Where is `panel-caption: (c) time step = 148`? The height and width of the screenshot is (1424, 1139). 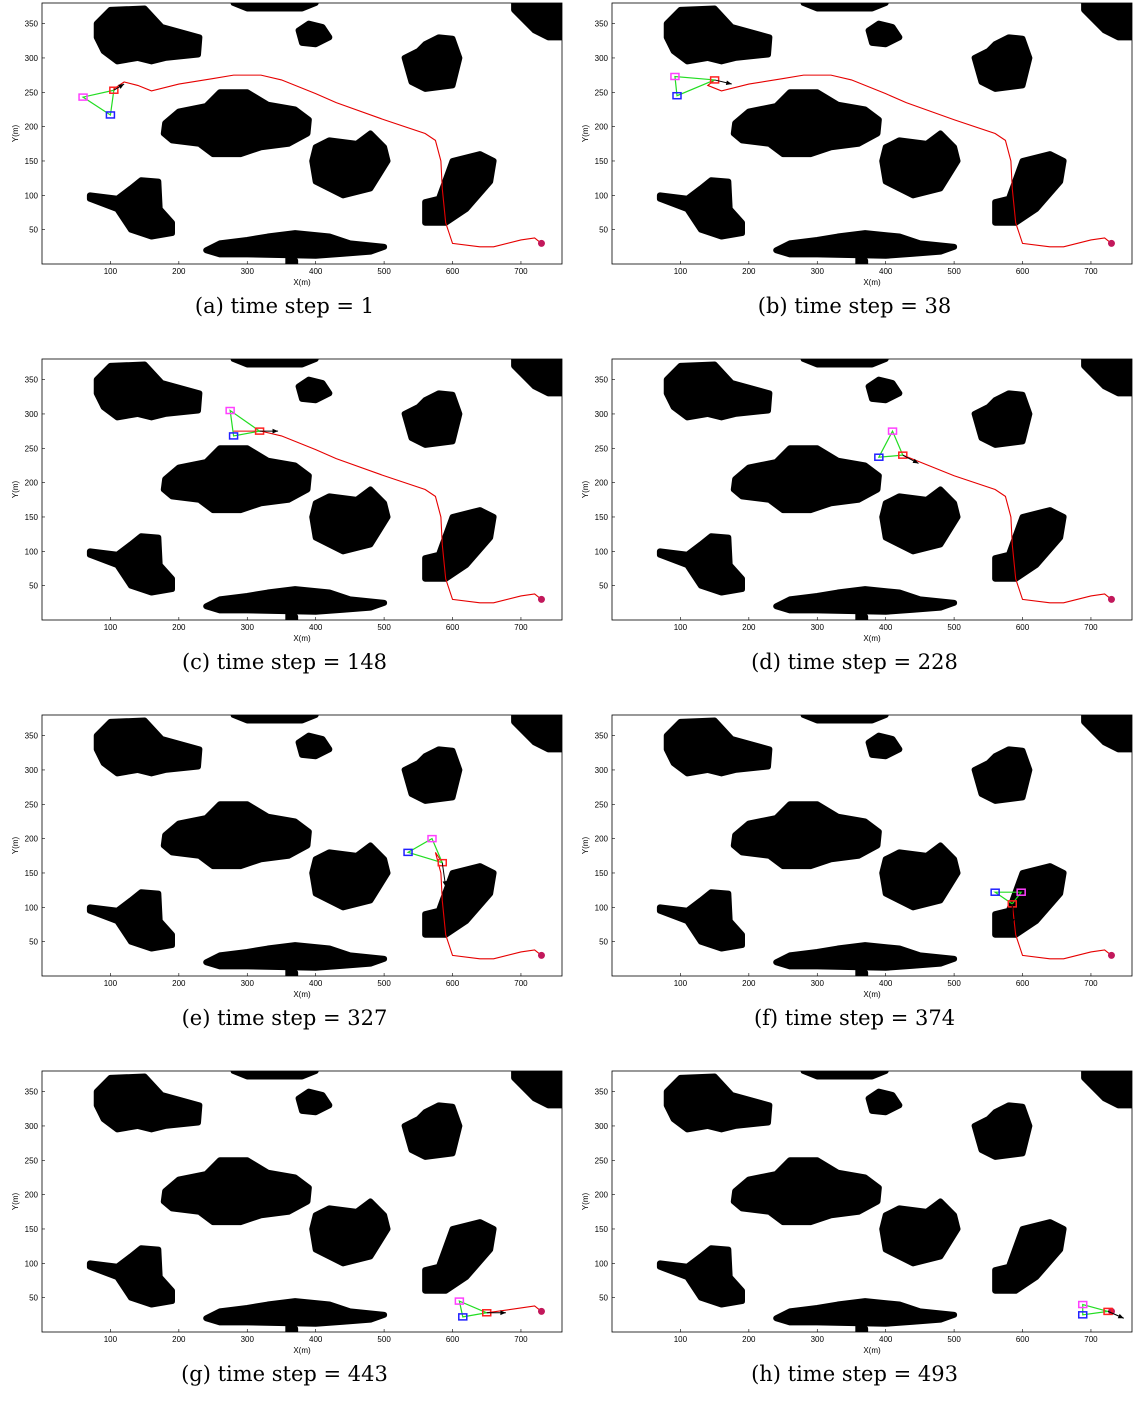 panel-caption: (c) time step = 148 is located at coordinates (284, 662).